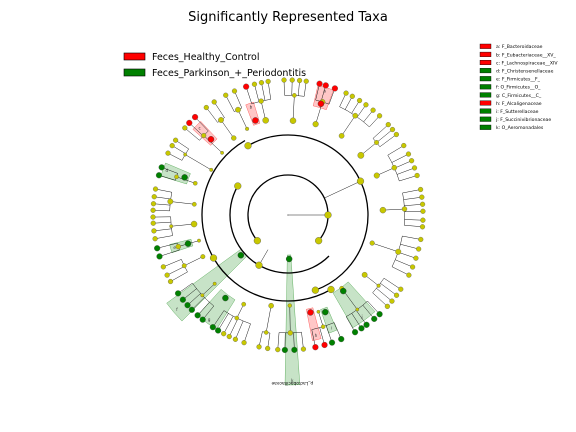 This screenshot has height=432, width=576. I want to click on clade-highlight-letter: k, so click(292, 380).